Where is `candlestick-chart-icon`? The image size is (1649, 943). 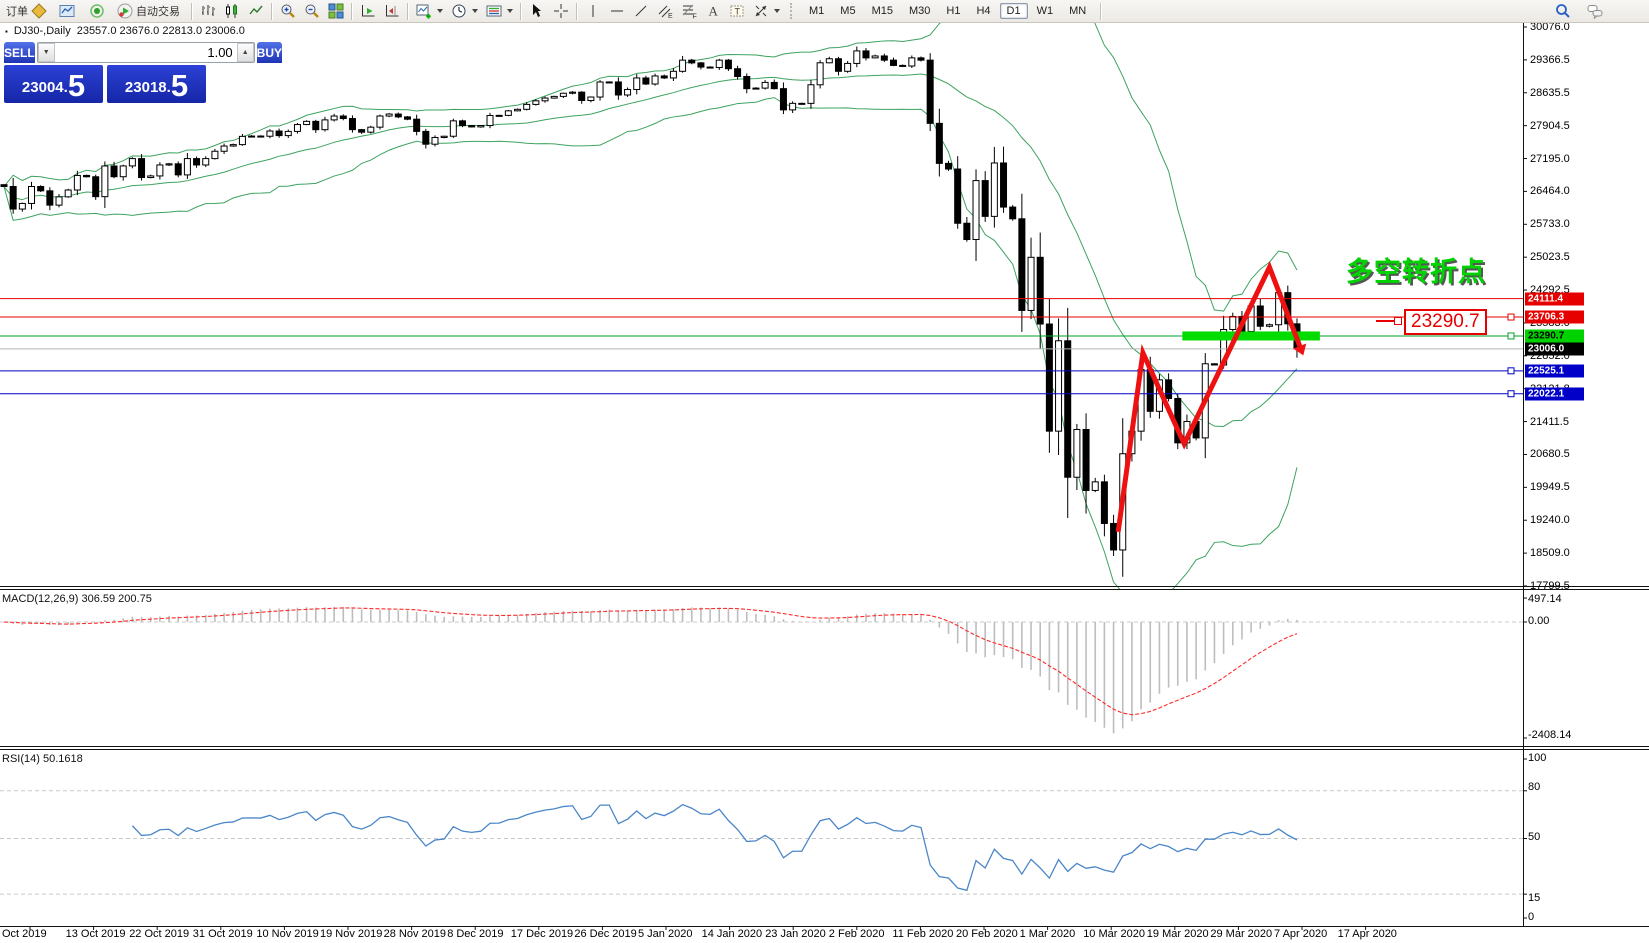 candlestick-chart-icon is located at coordinates (232, 11).